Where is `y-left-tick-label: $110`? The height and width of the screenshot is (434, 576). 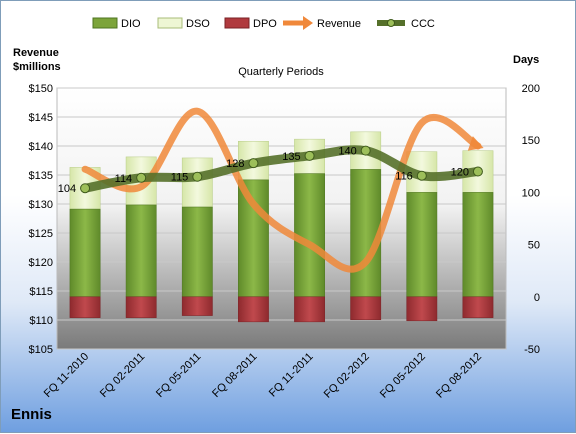 y-left-tick-label: $110 is located at coordinates (41, 321).